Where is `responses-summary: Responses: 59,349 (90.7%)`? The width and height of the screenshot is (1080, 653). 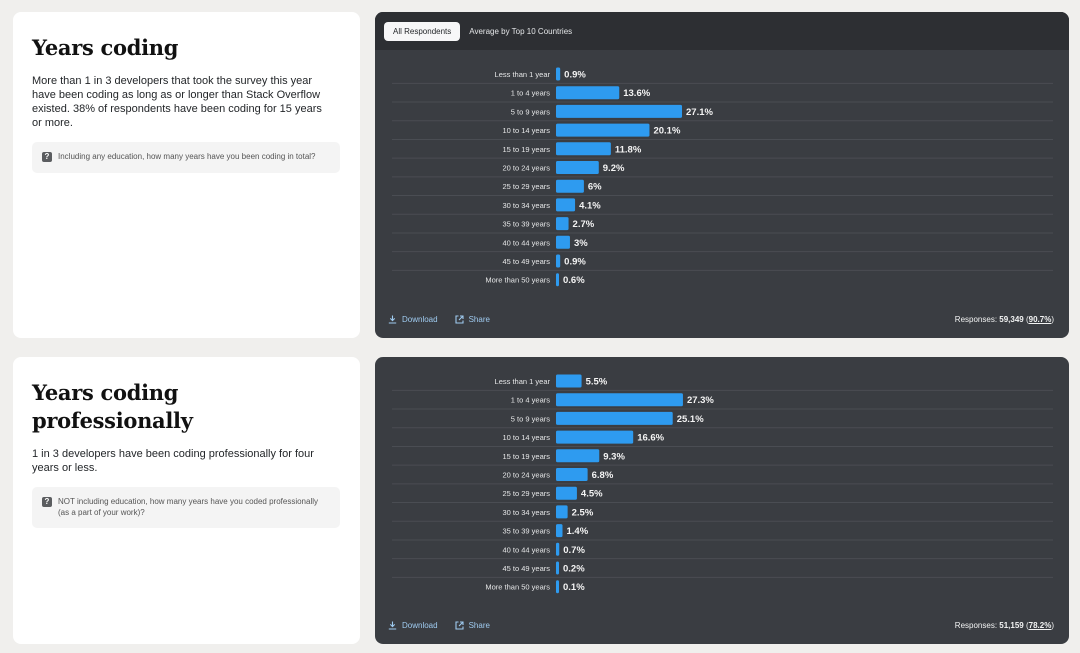
responses-summary: Responses: 59,349 (90.7%) is located at coordinates (1004, 319).